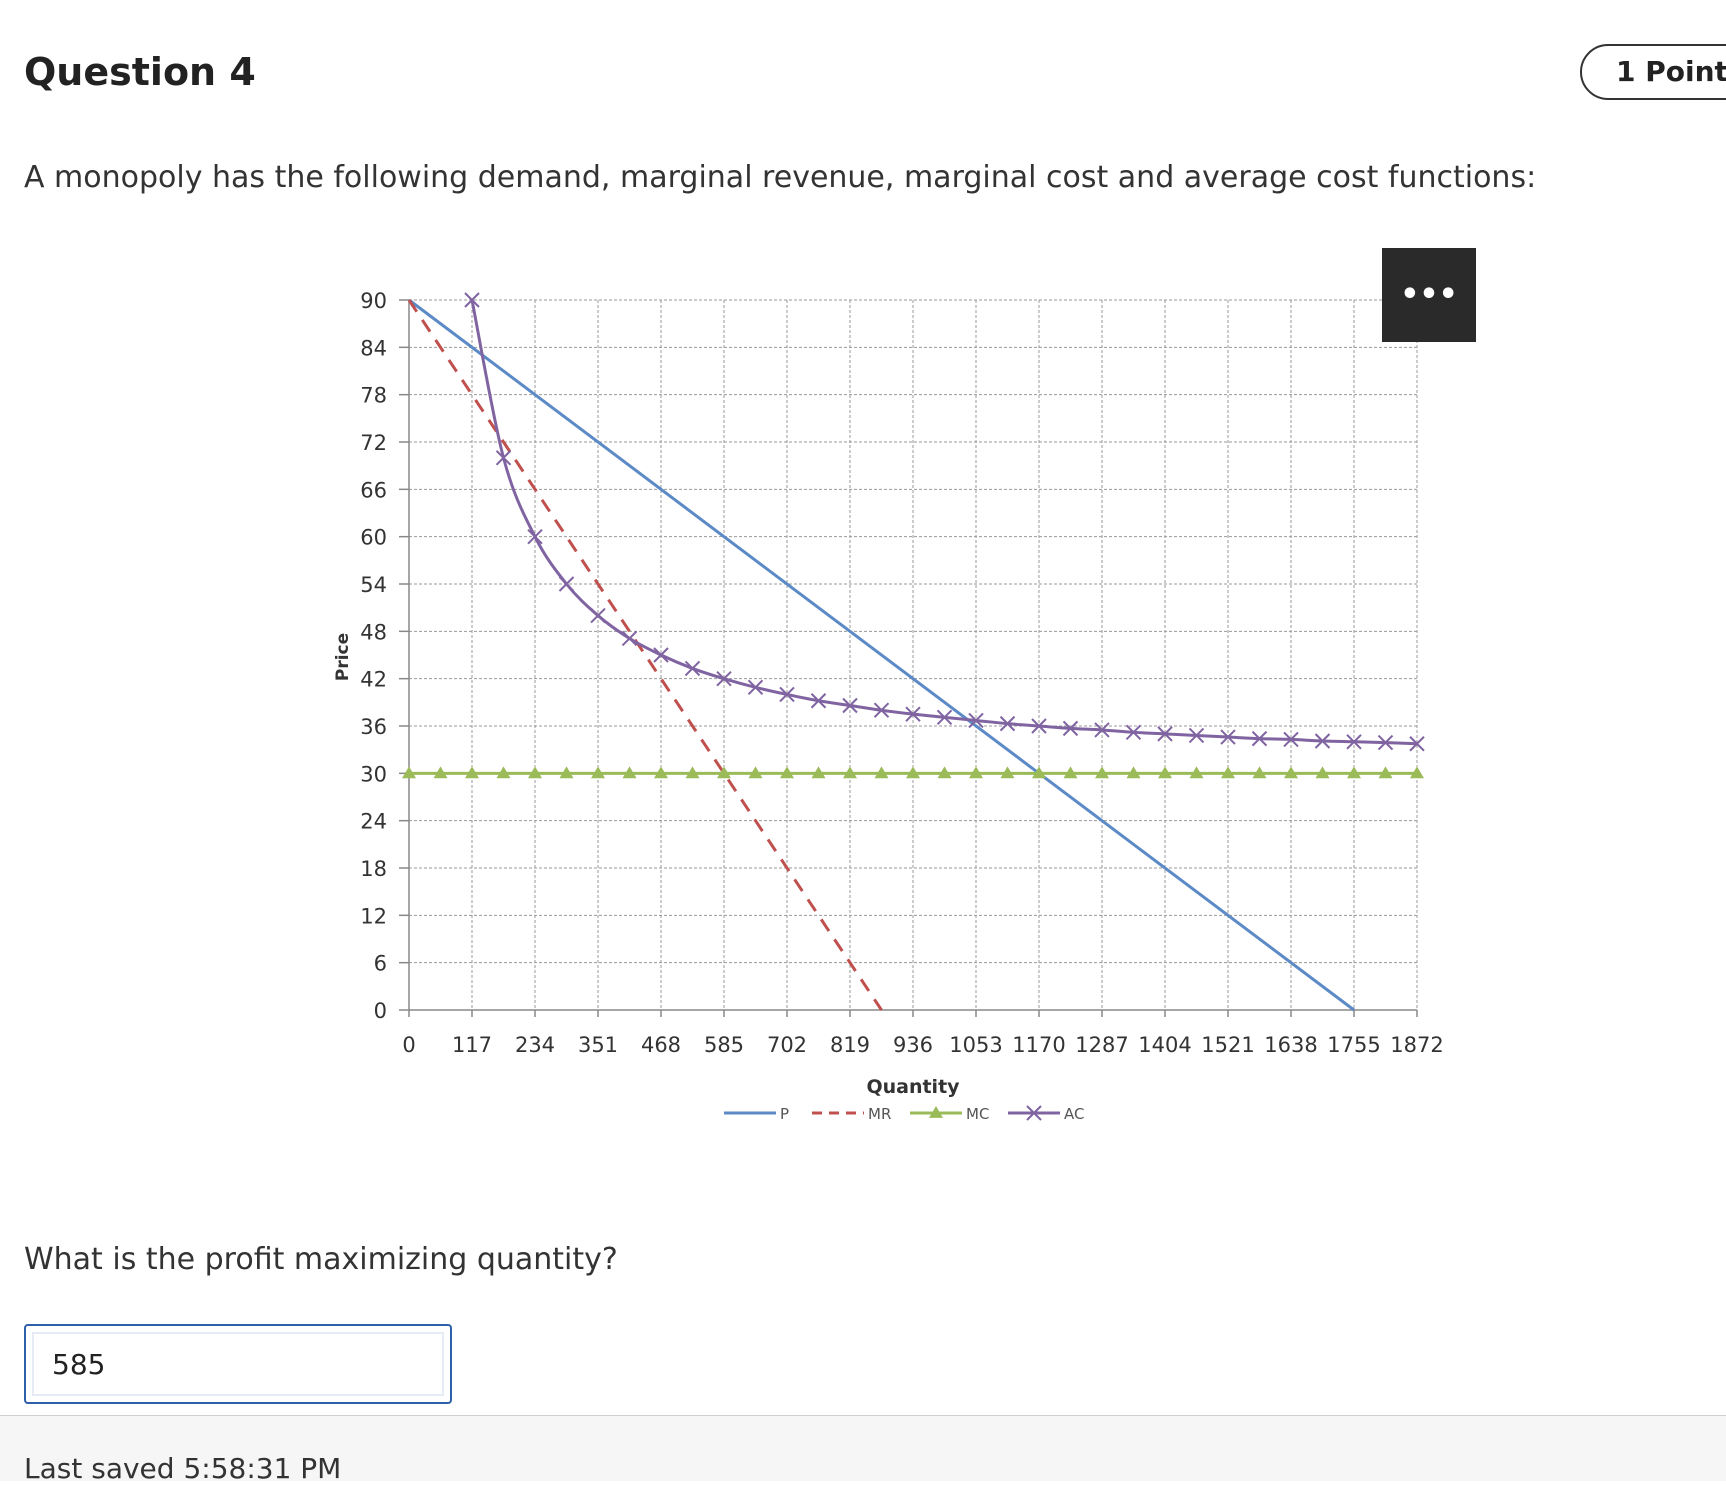  Describe the element at coordinates (373, 585) in the screenshot. I see `y-tick-label: 54` at that location.